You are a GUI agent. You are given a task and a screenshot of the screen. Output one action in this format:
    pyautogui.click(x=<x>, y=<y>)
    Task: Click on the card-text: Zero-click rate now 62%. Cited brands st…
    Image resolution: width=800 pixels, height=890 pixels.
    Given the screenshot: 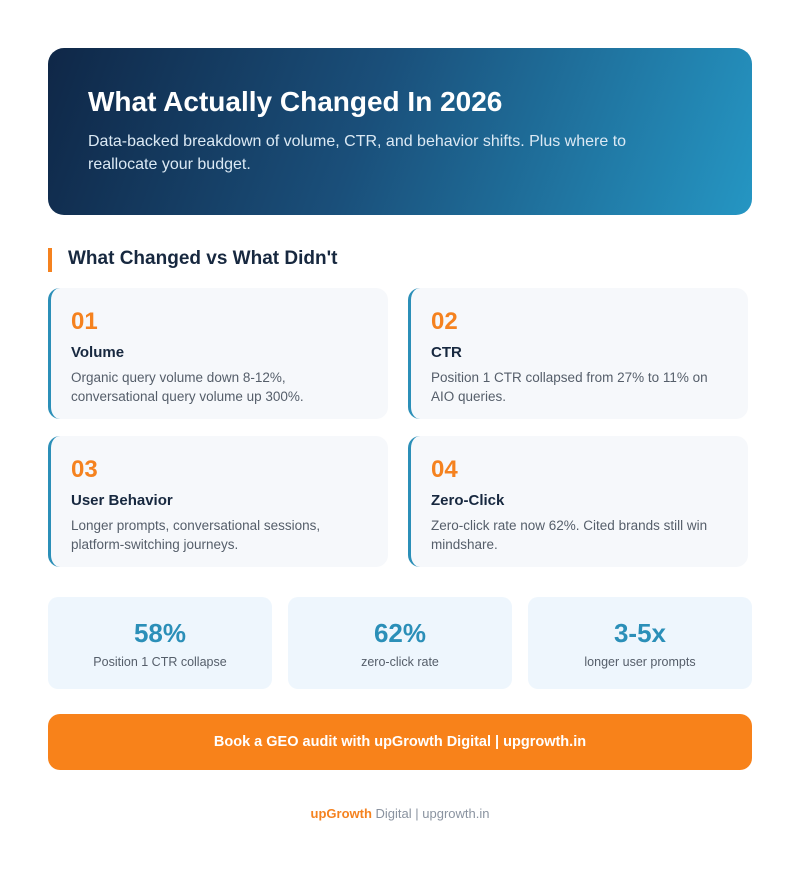 What is the action you would take?
    pyautogui.click(x=569, y=535)
    